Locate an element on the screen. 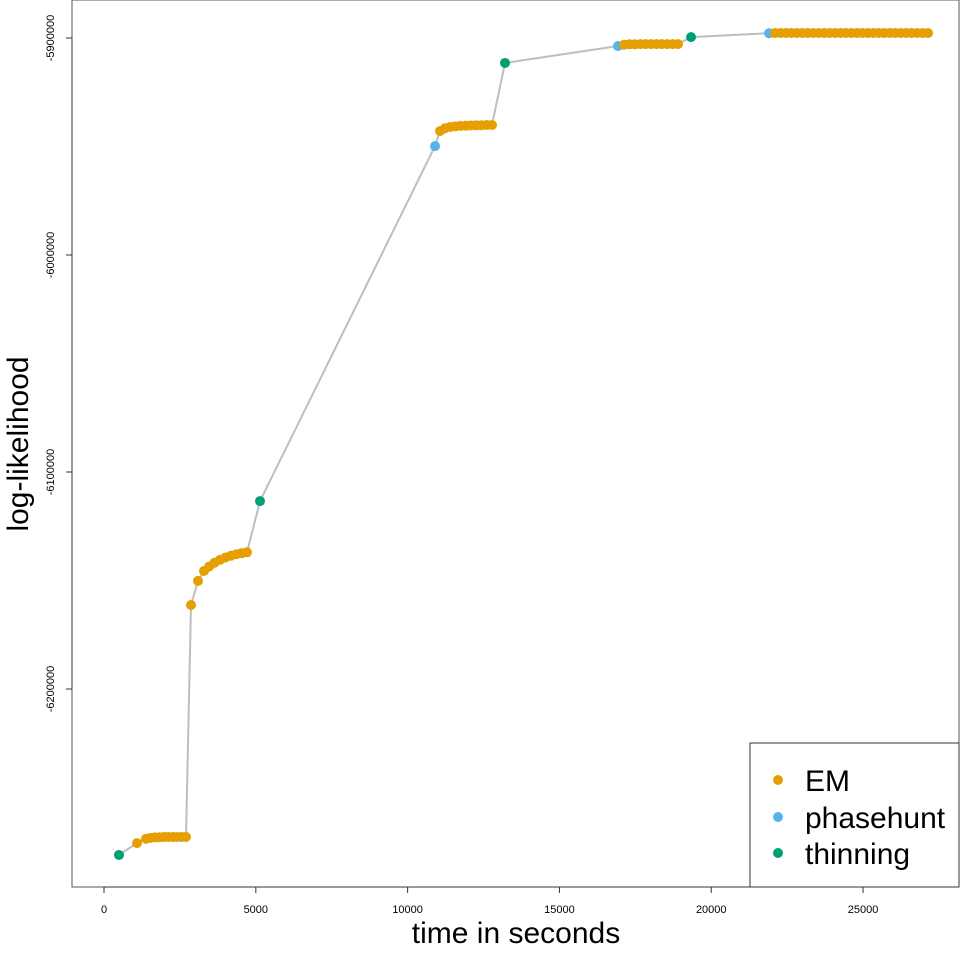  data-point-phasehunt is located at coordinates (435, 146).